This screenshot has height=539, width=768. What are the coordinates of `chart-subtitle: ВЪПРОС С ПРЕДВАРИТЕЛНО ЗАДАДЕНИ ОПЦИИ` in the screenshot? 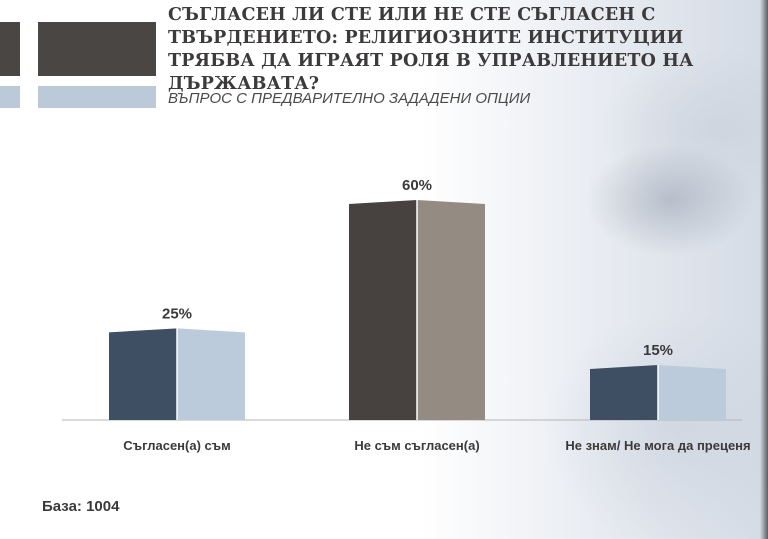 It's located at (349, 98).